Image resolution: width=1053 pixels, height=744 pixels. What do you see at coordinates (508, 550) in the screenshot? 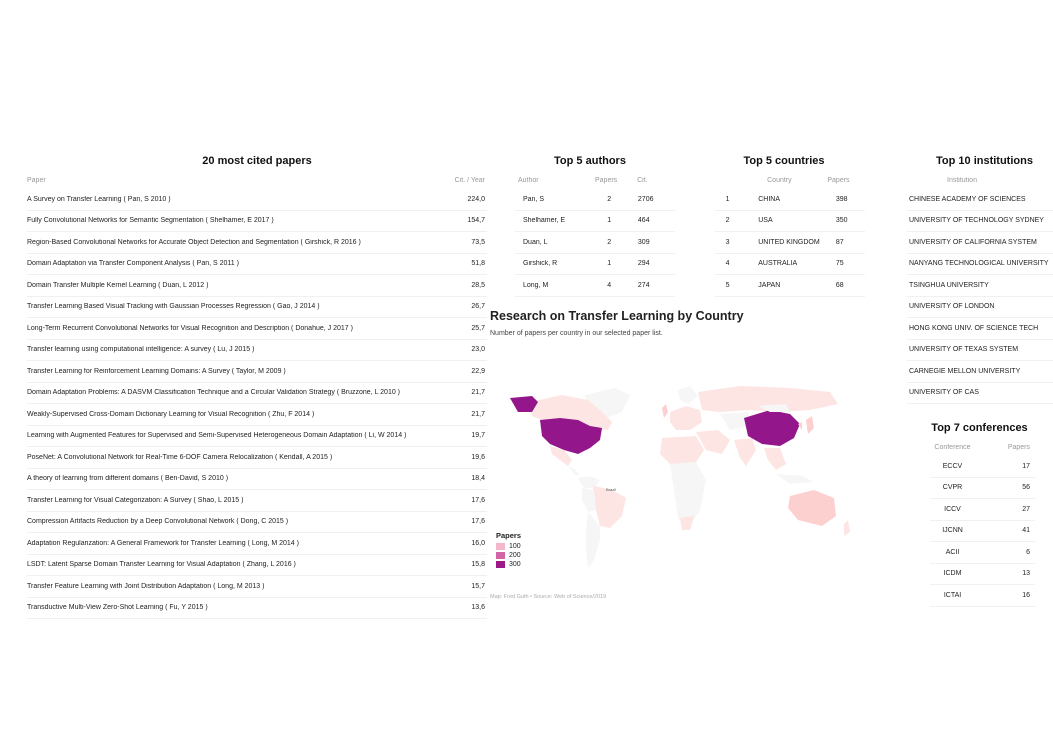
I see `map-legend: Papers 100 200 300` at bounding box center [508, 550].